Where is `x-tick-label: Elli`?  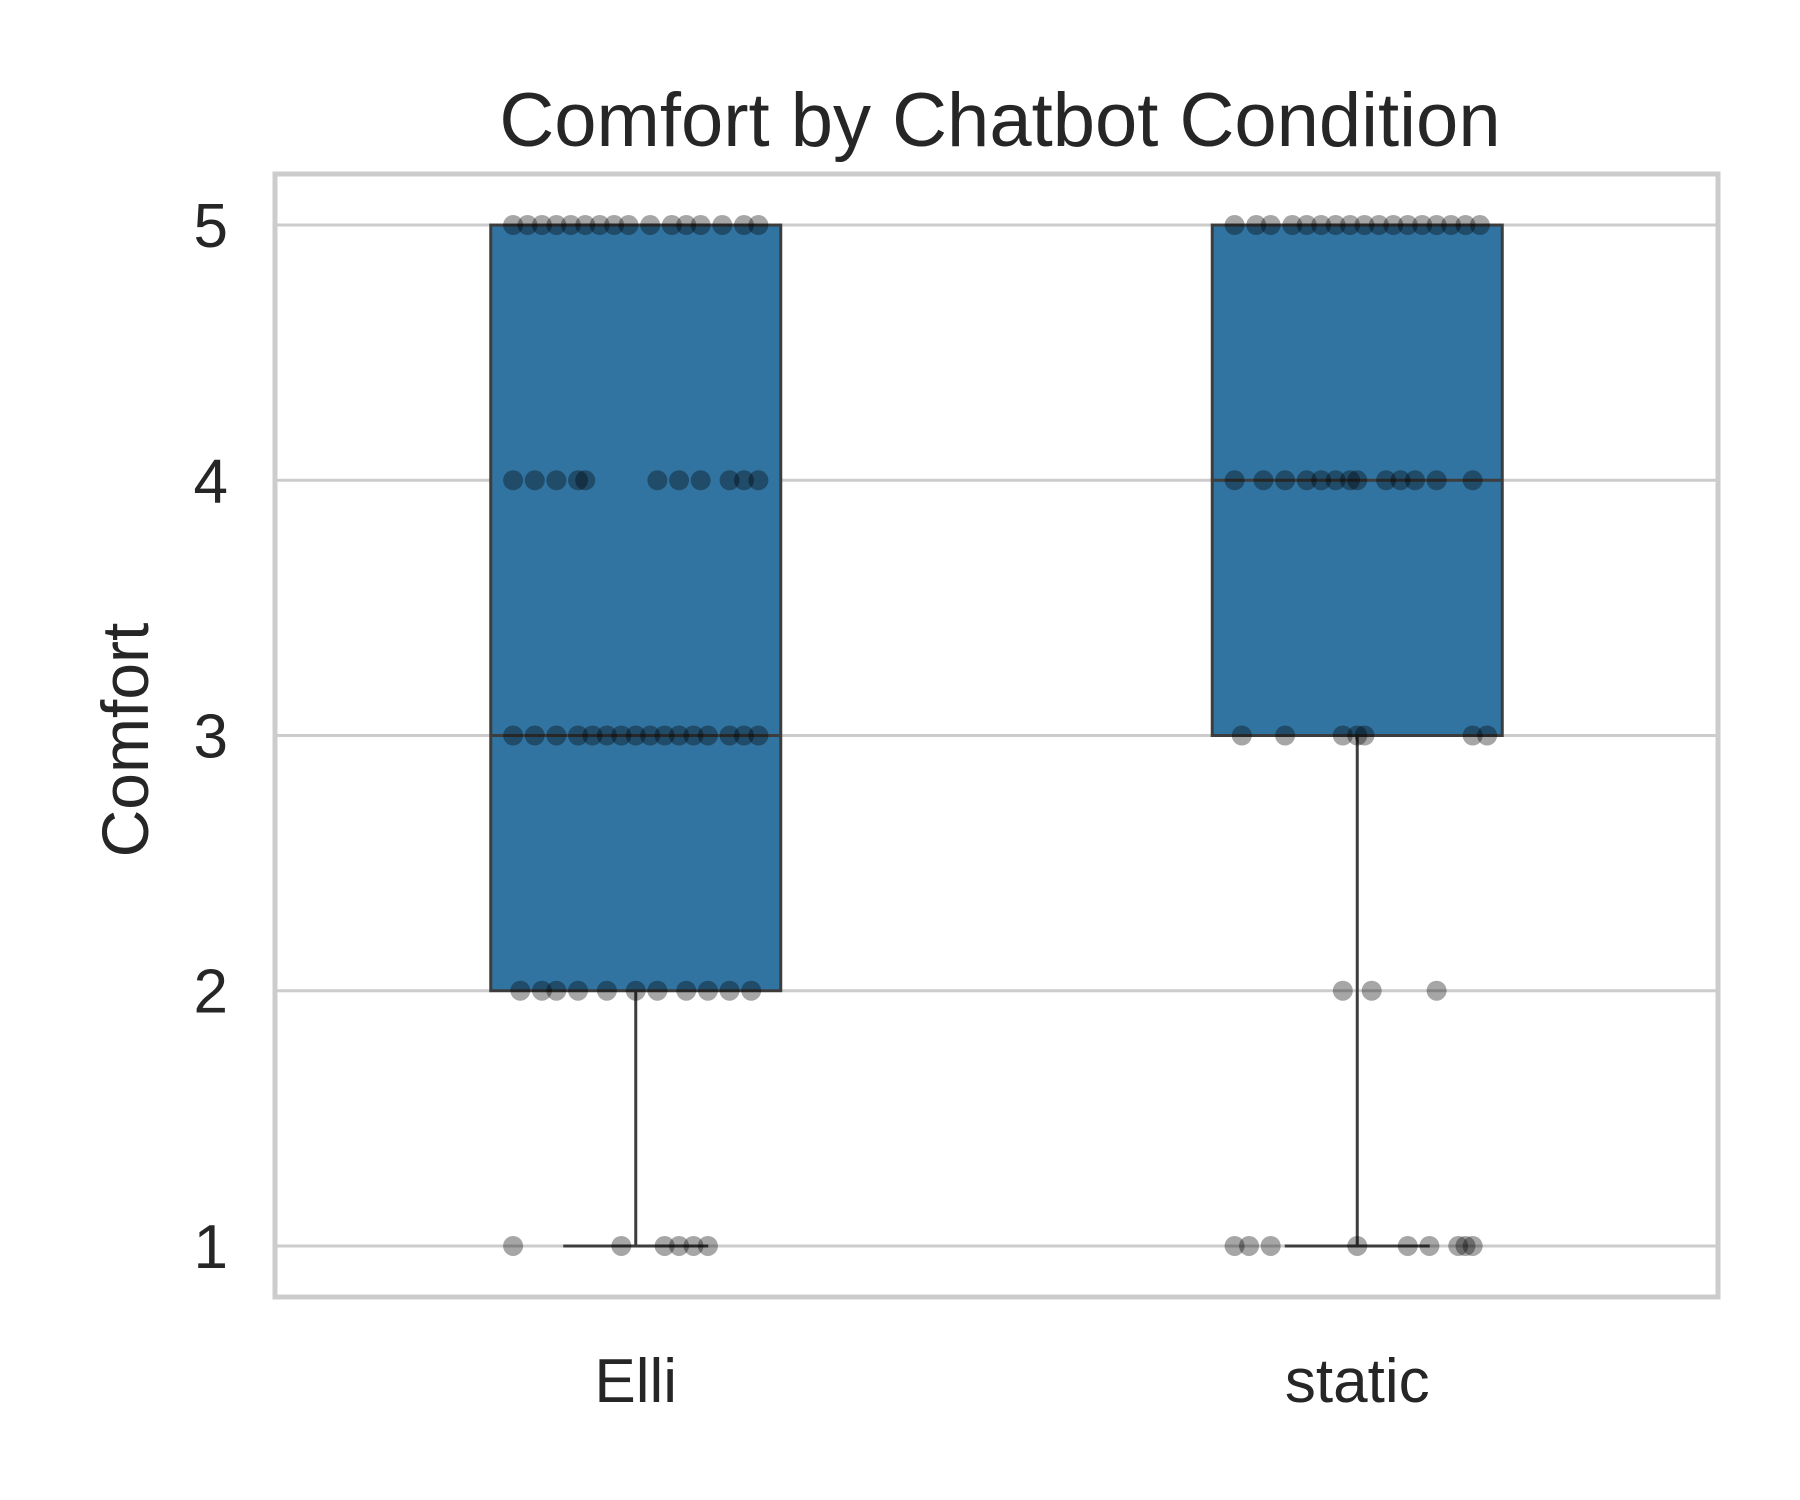
x-tick-label: Elli is located at coordinates (635, 1381).